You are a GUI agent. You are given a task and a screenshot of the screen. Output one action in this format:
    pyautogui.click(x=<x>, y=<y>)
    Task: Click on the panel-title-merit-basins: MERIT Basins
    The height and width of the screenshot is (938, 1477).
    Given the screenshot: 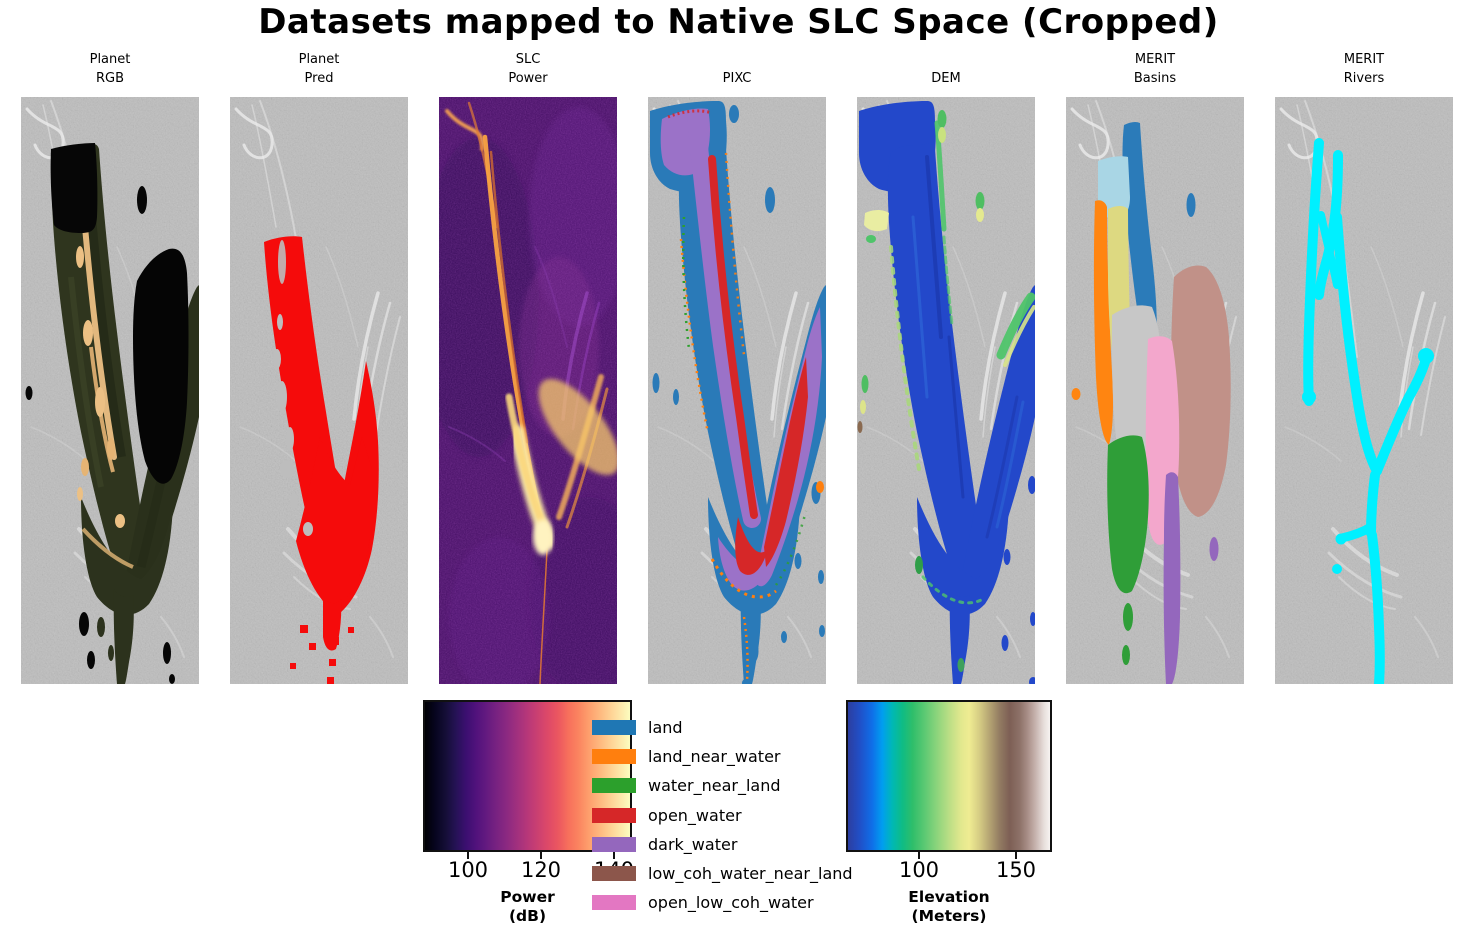 What is the action you would take?
    pyautogui.click(x=1155, y=69)
    